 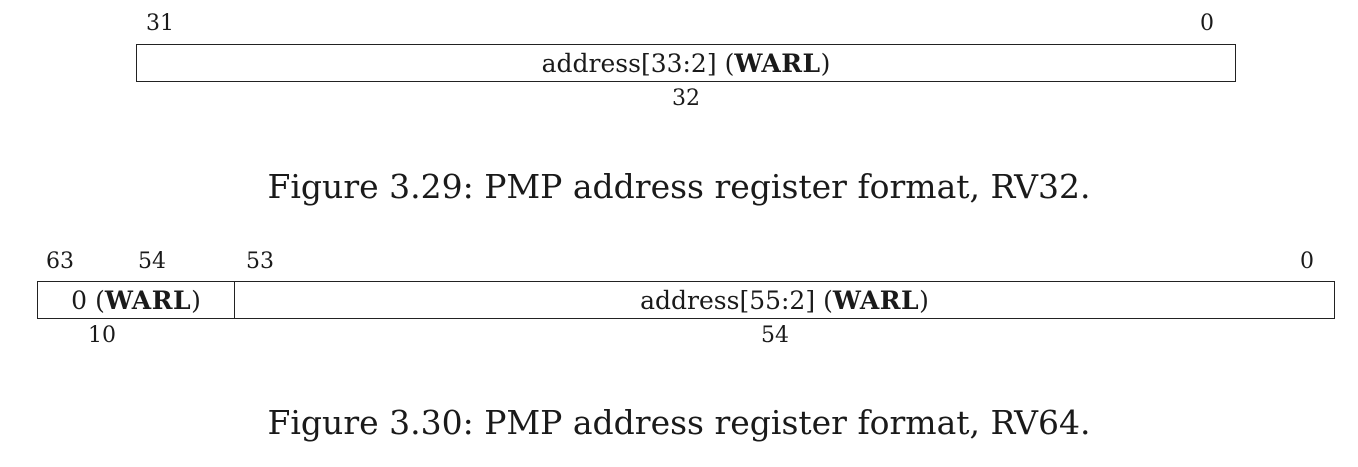 I want to click on bit-number-lo: 54, so click(x=152, y=261).